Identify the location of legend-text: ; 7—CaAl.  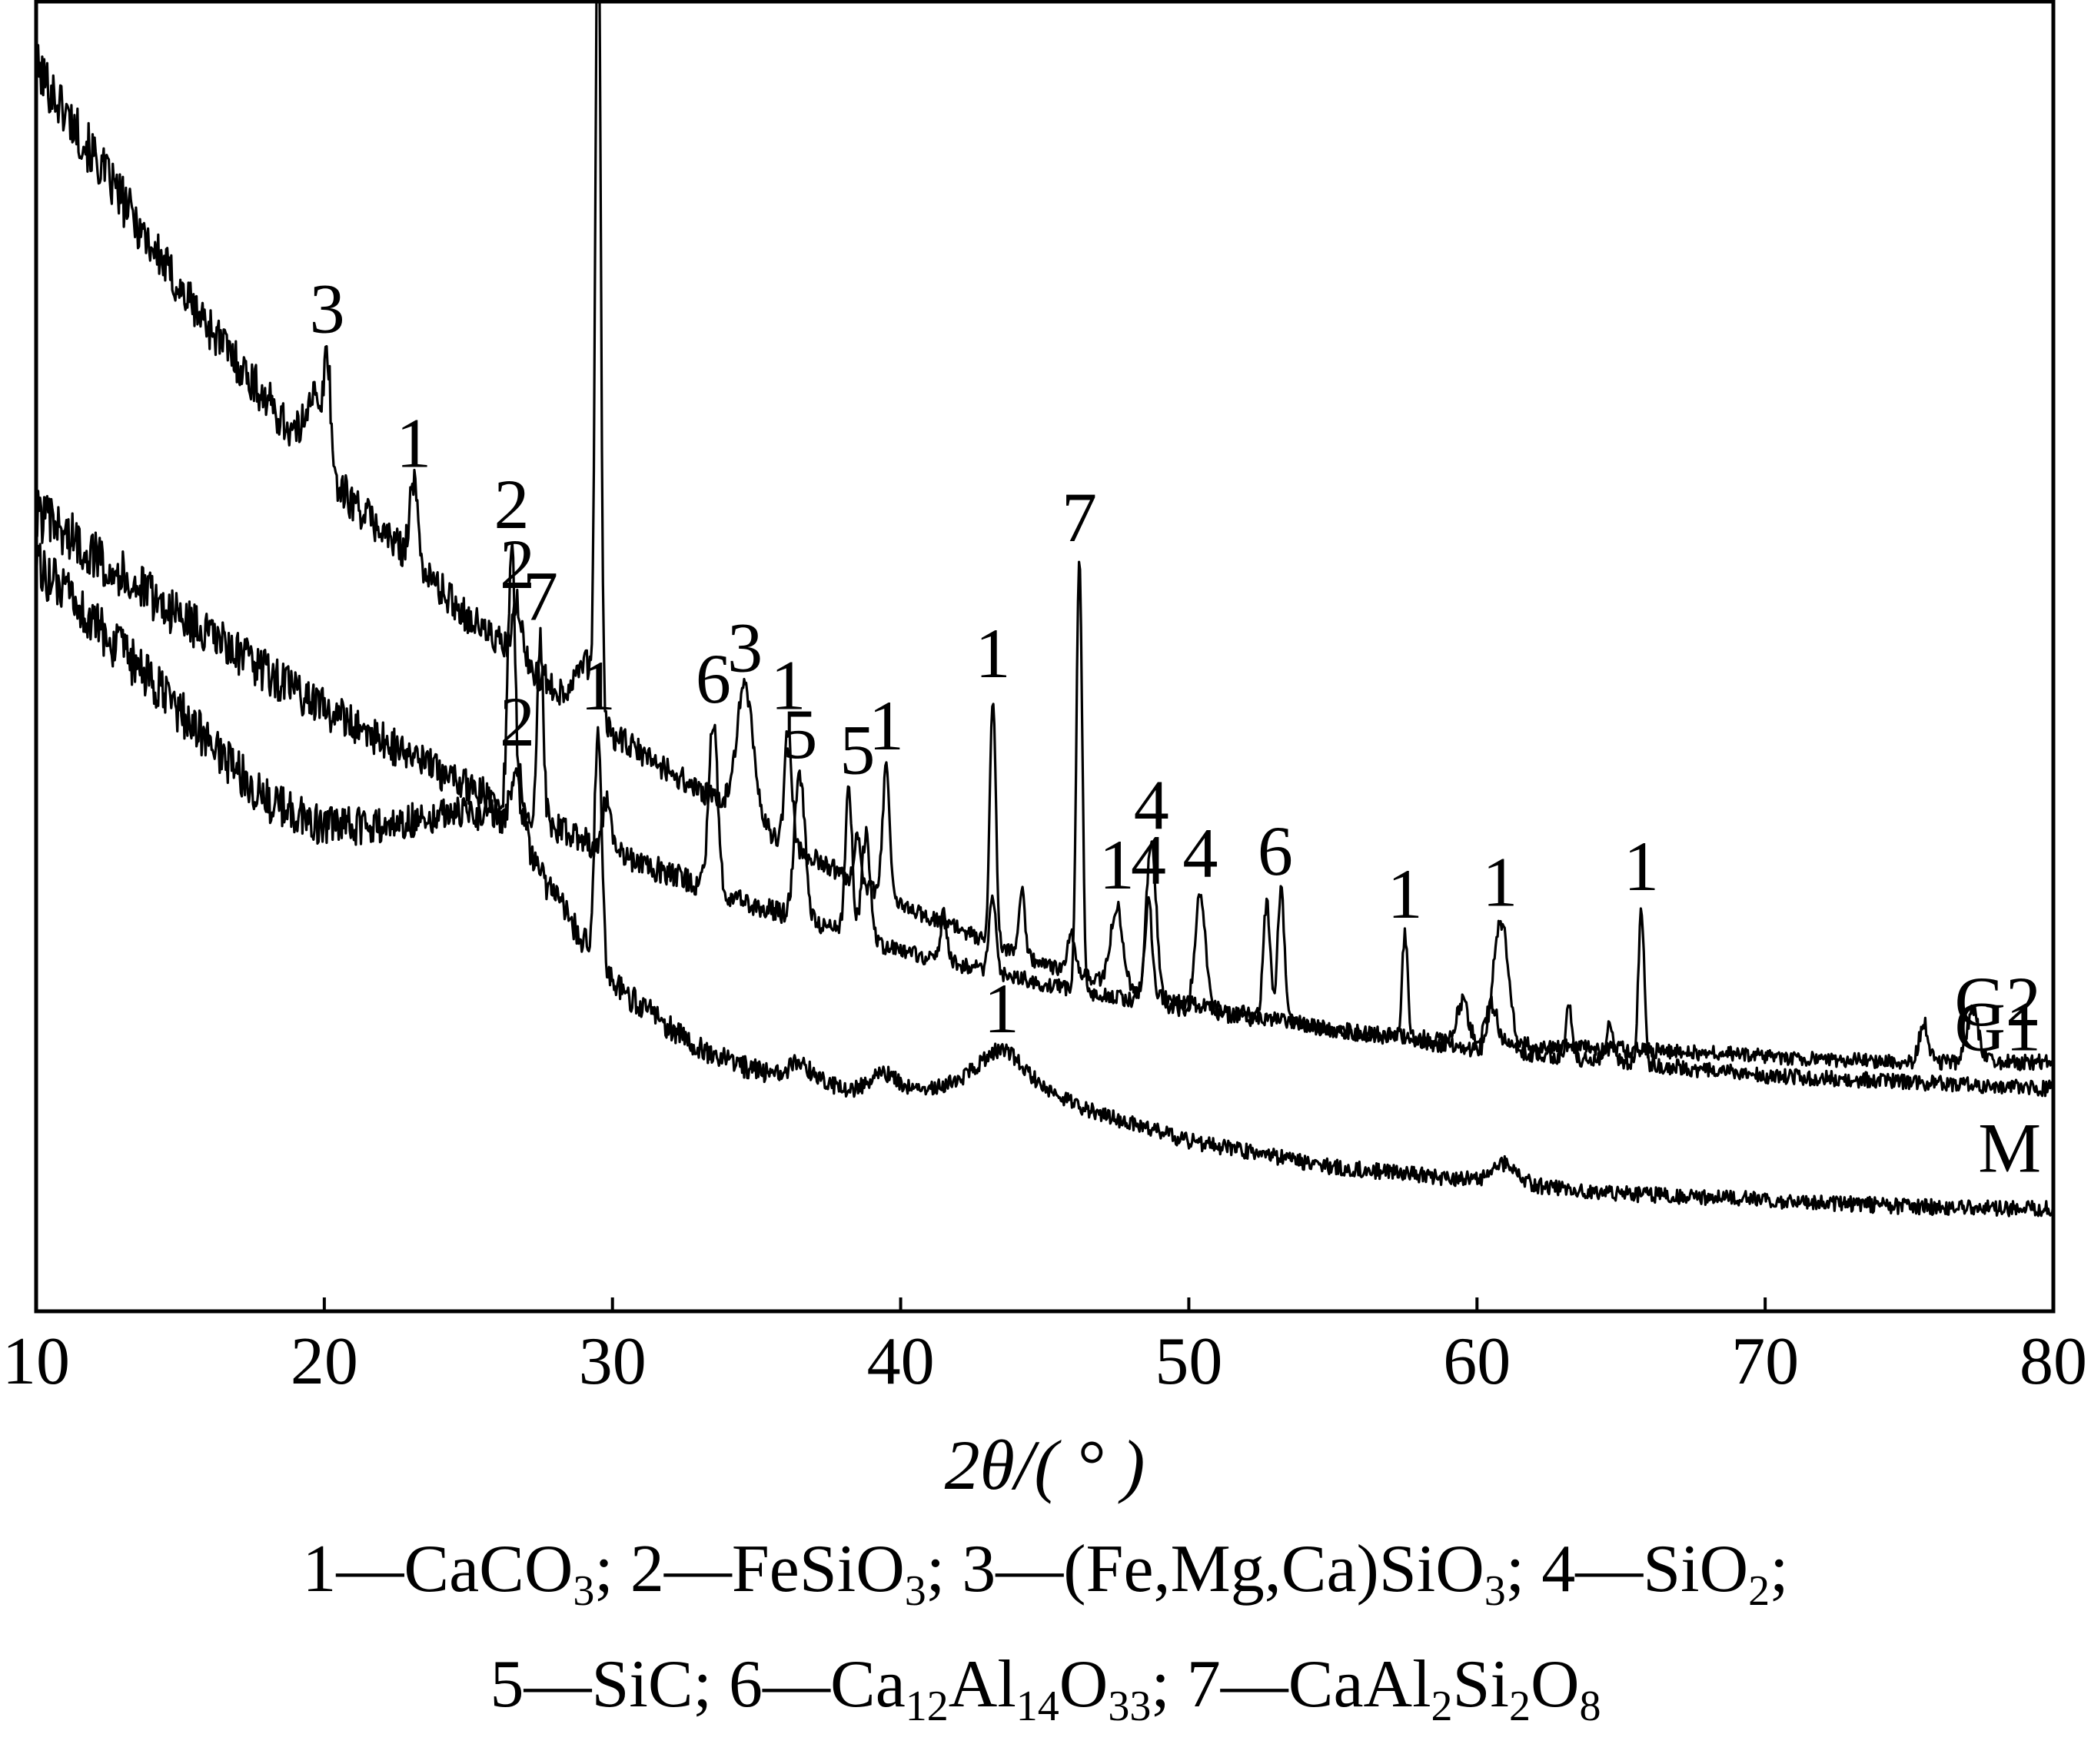
(1291, 1684).